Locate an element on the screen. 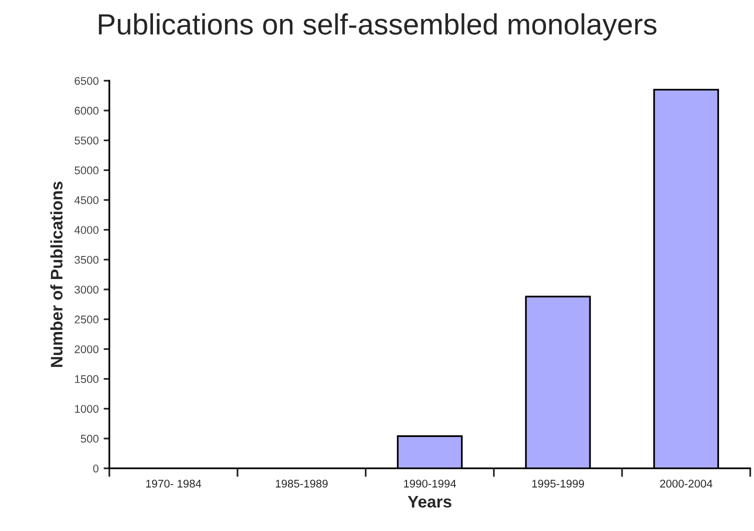 The width and height of the screenshot is (754, 531). y-tick-label: 4000 is located at coordinates (86, 230).